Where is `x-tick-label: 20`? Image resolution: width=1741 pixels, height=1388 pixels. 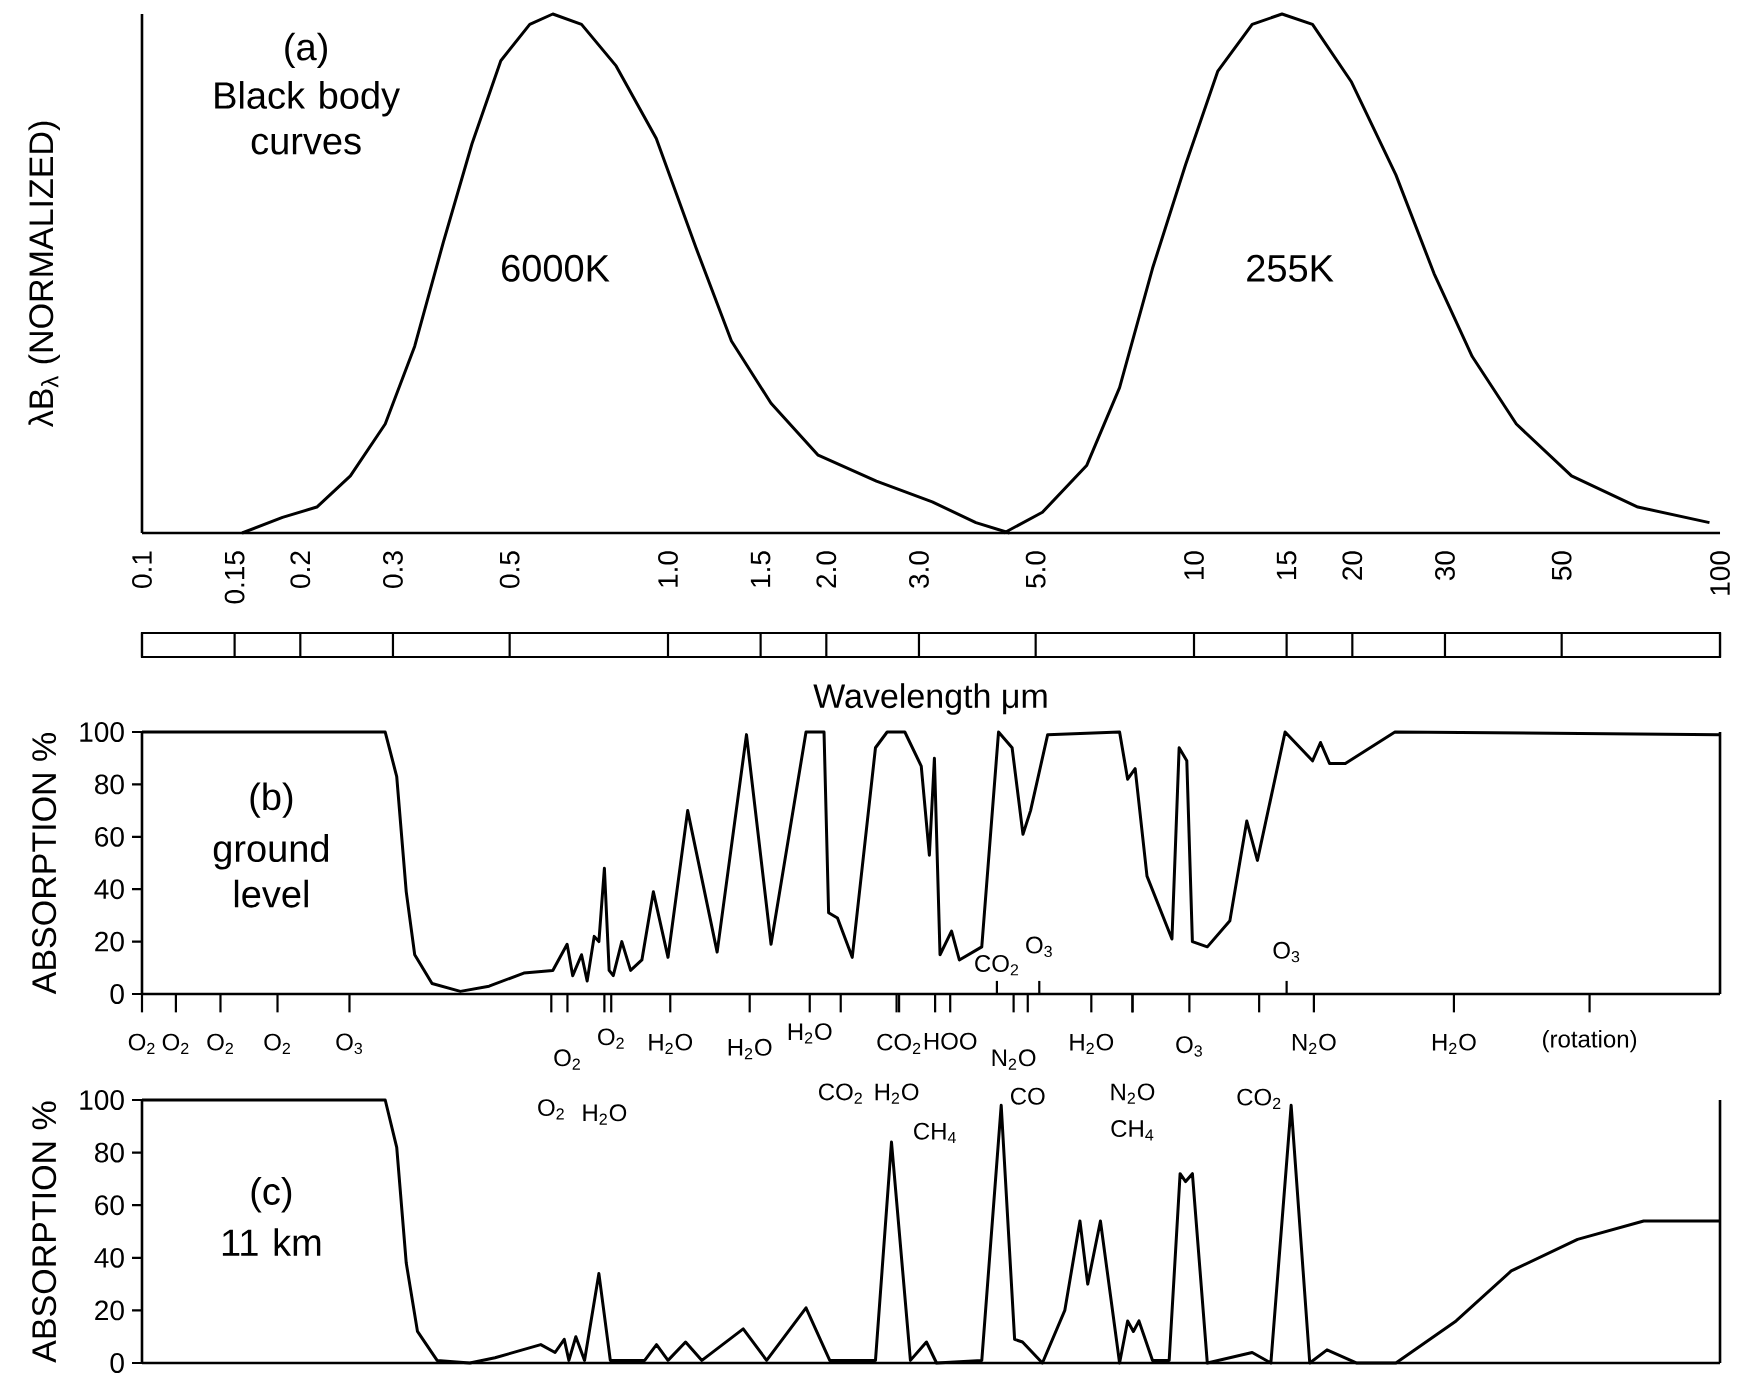 x-tick-label: 20 is located at coordinates (1352, 565).